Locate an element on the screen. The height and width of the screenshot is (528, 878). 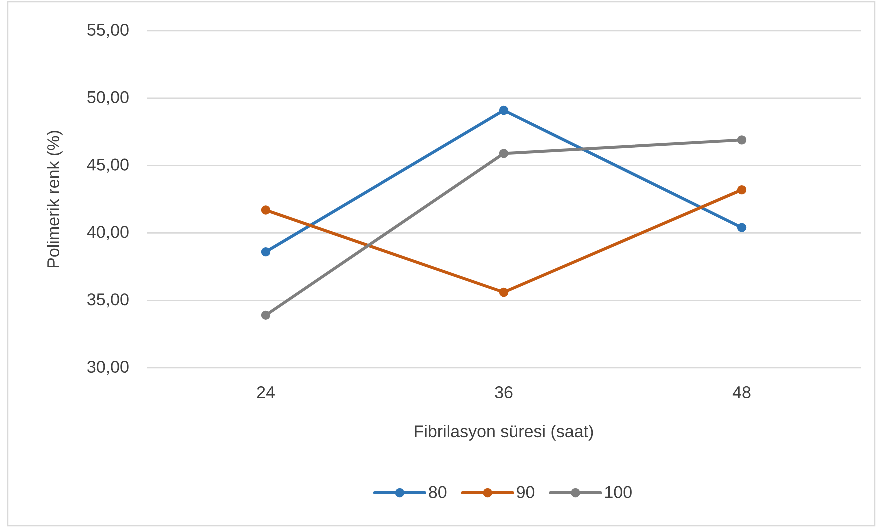
legend-label: 80 is located at coordinates (438, 492).